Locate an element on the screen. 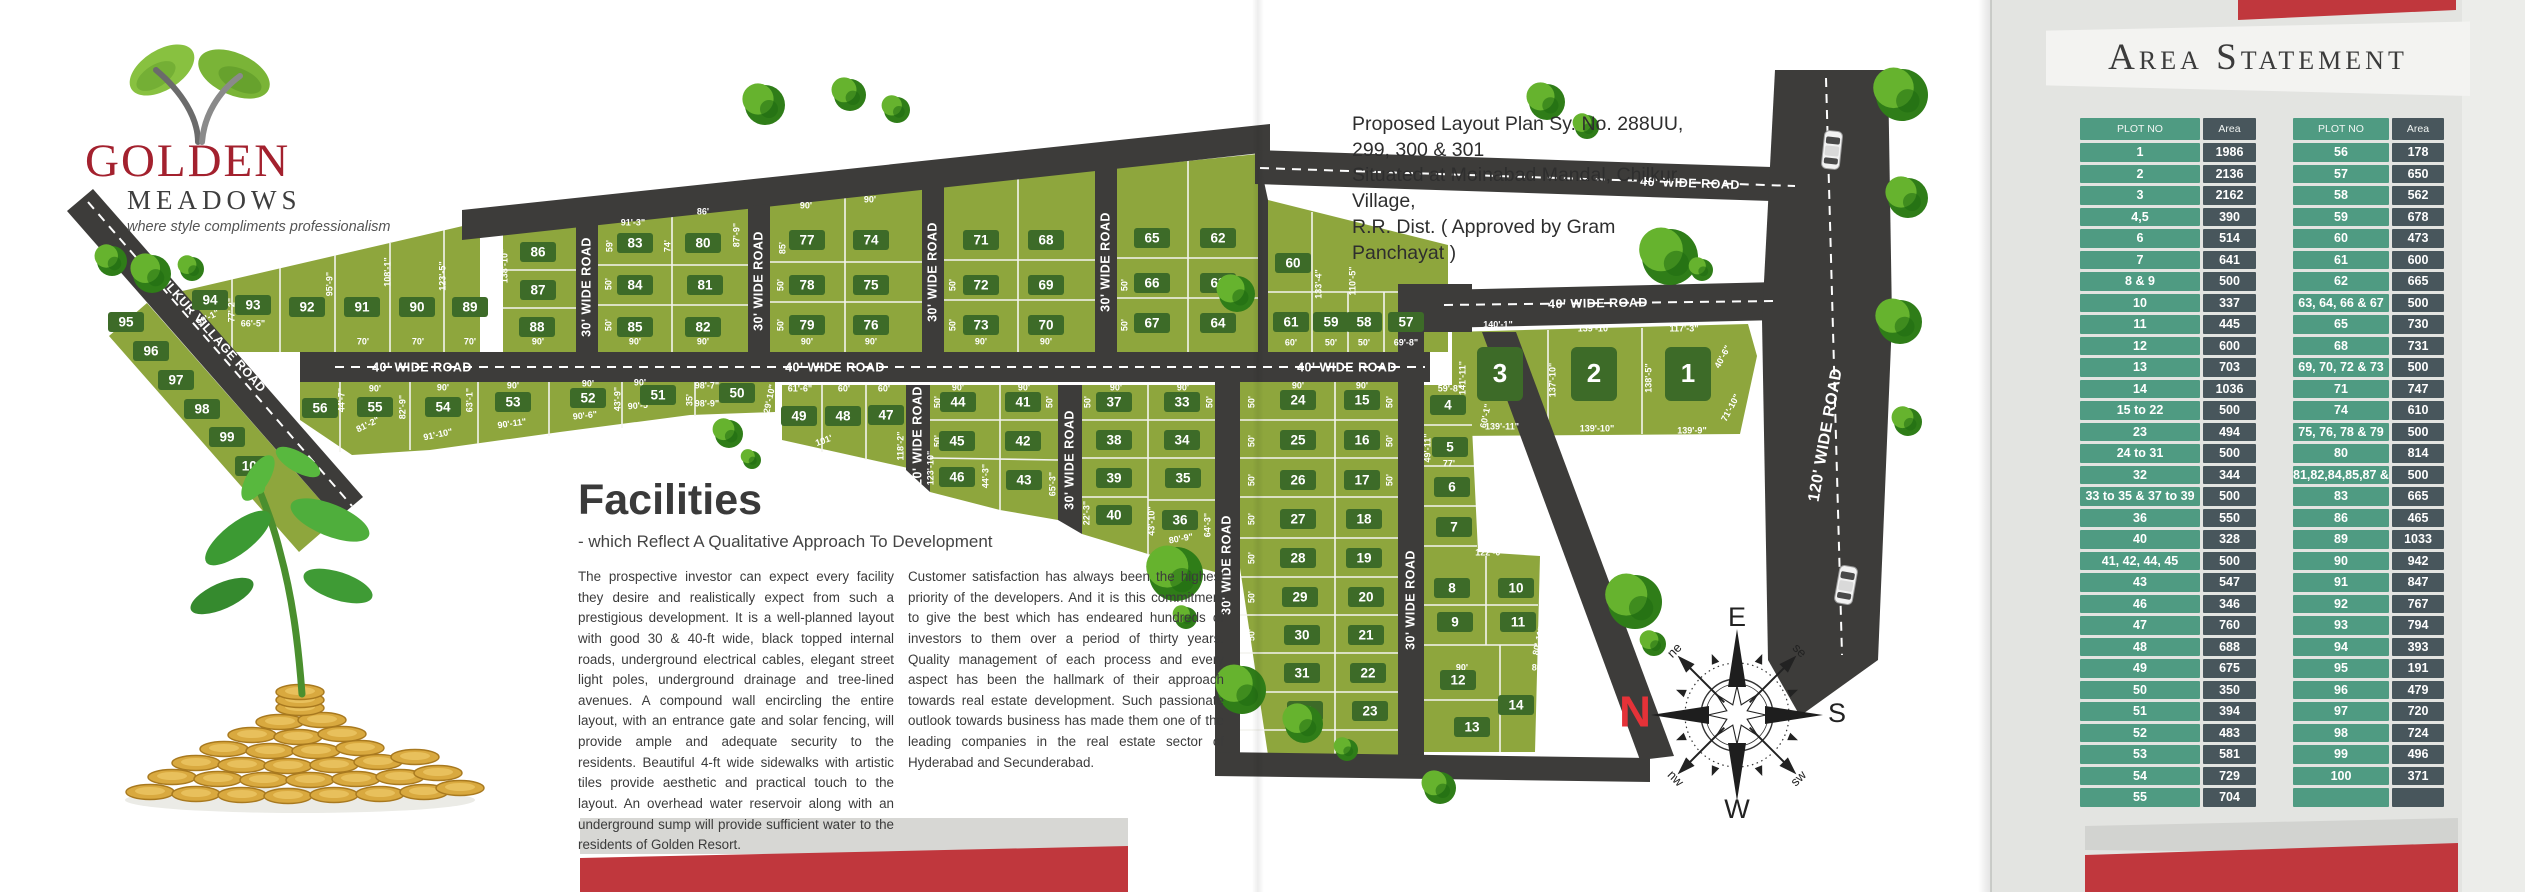  plot-number: 8 is located at coordinates (1452, 588).